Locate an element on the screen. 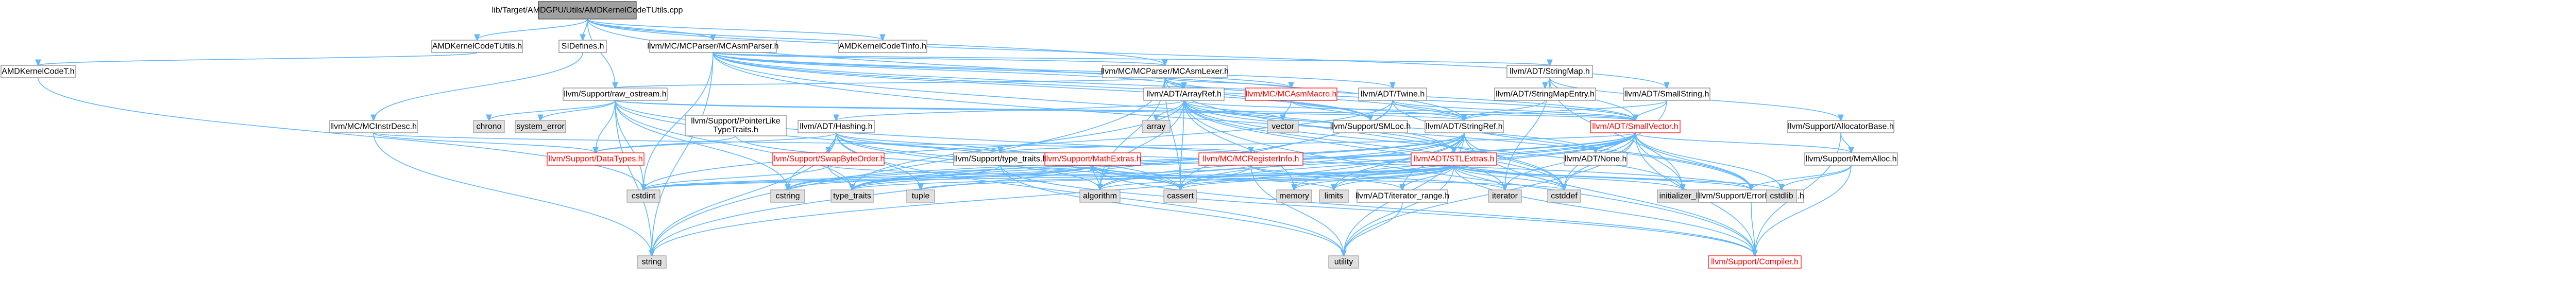 This screenshot has width=2576, height=298. node-stlextras-h: llvm/ADT/STLExtras.h is located at coordinates (1454, 159).